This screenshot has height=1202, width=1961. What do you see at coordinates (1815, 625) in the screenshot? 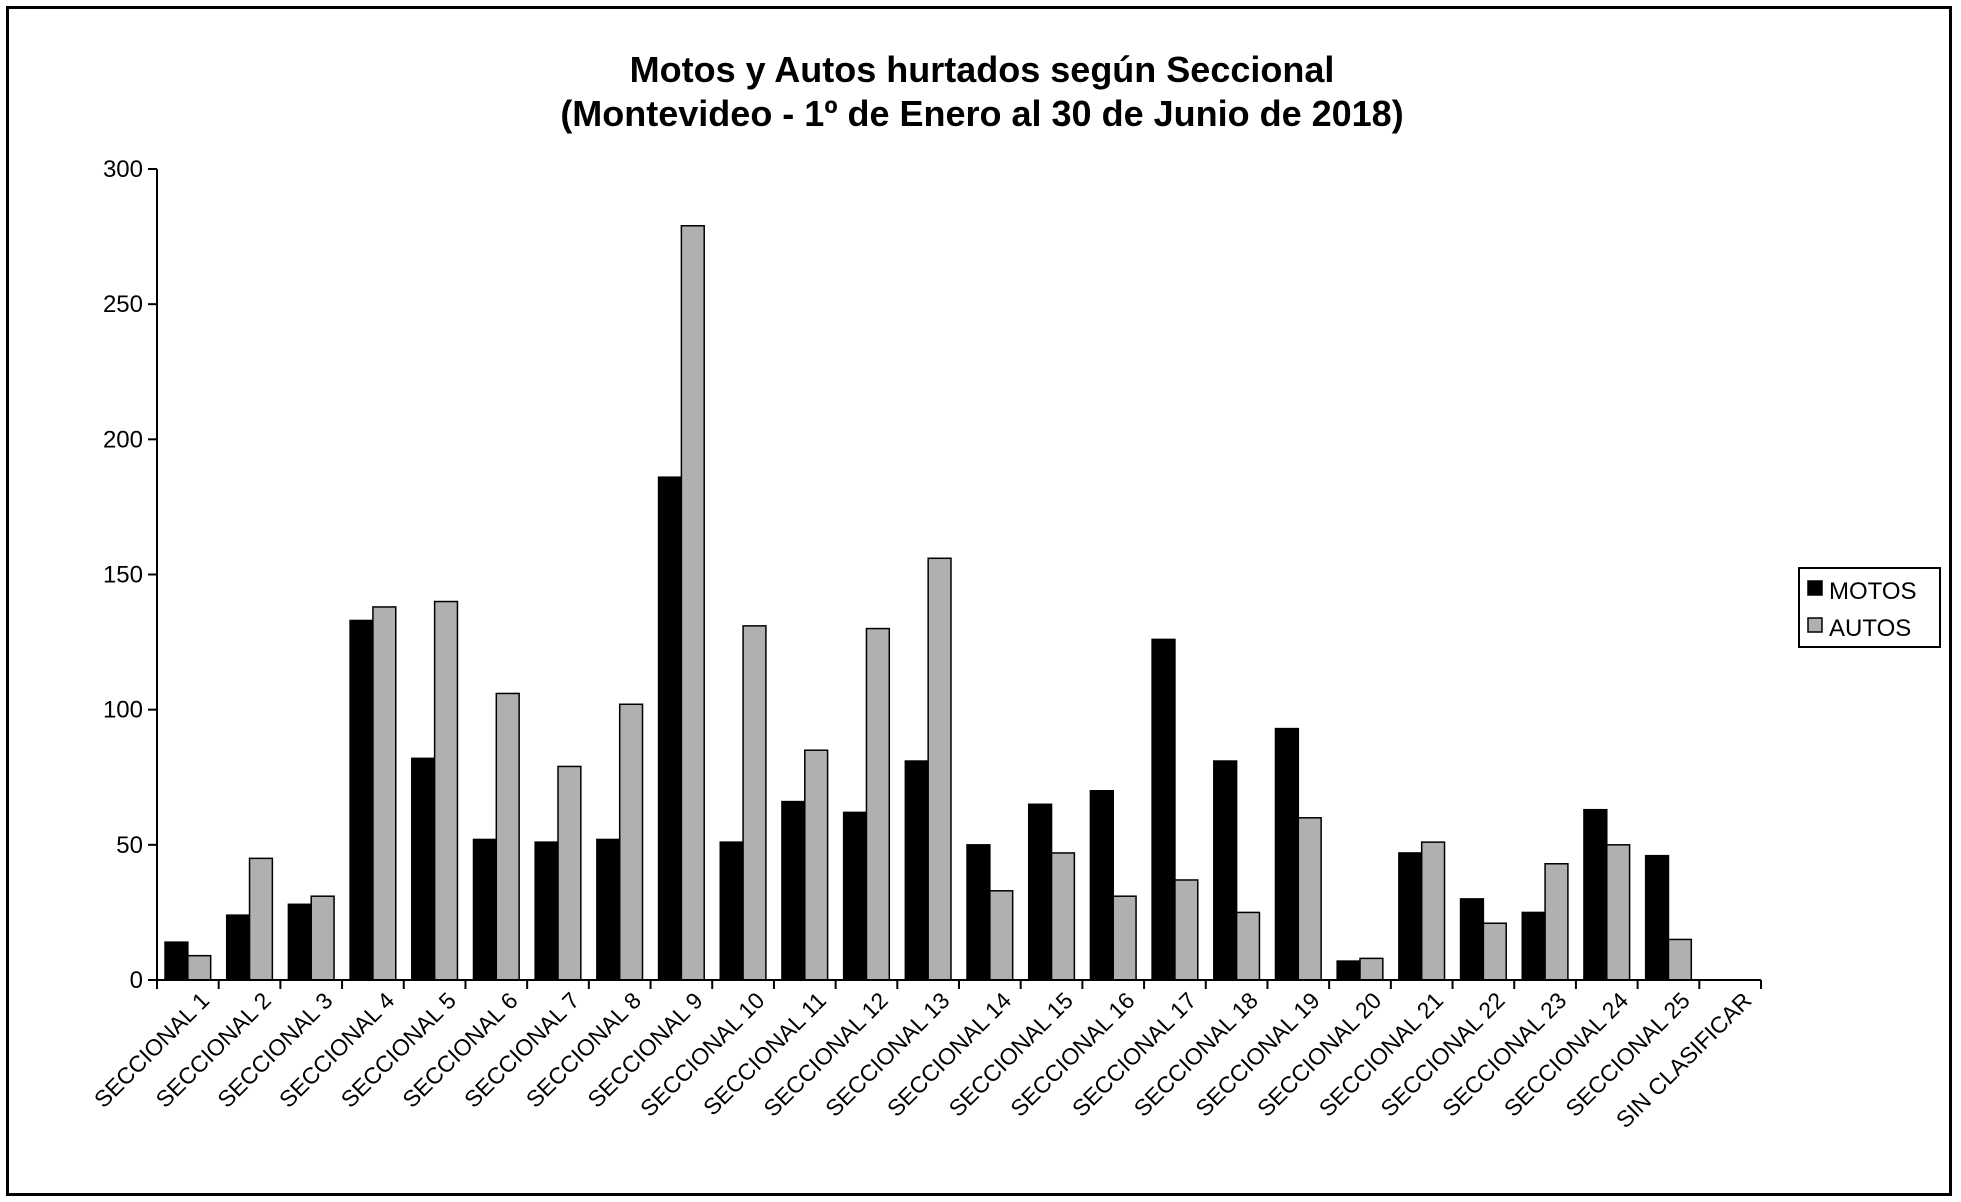
I see `legend-swatch-autos` at bounding box center [1815, 625].